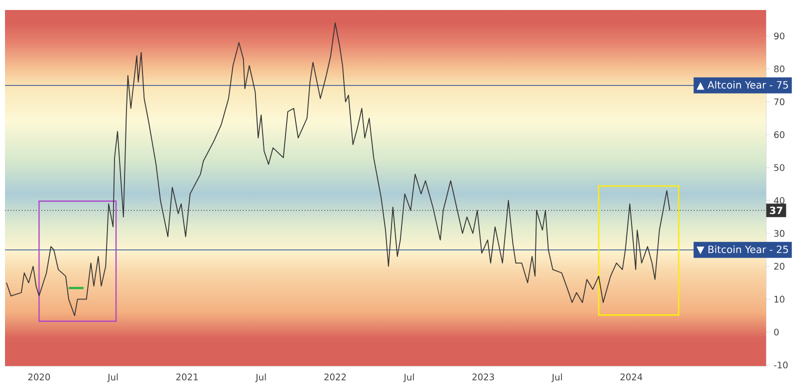  Describe the element at coordinates (779, 134) in the screenshot. I see `y-tick-label: 60` at that location.